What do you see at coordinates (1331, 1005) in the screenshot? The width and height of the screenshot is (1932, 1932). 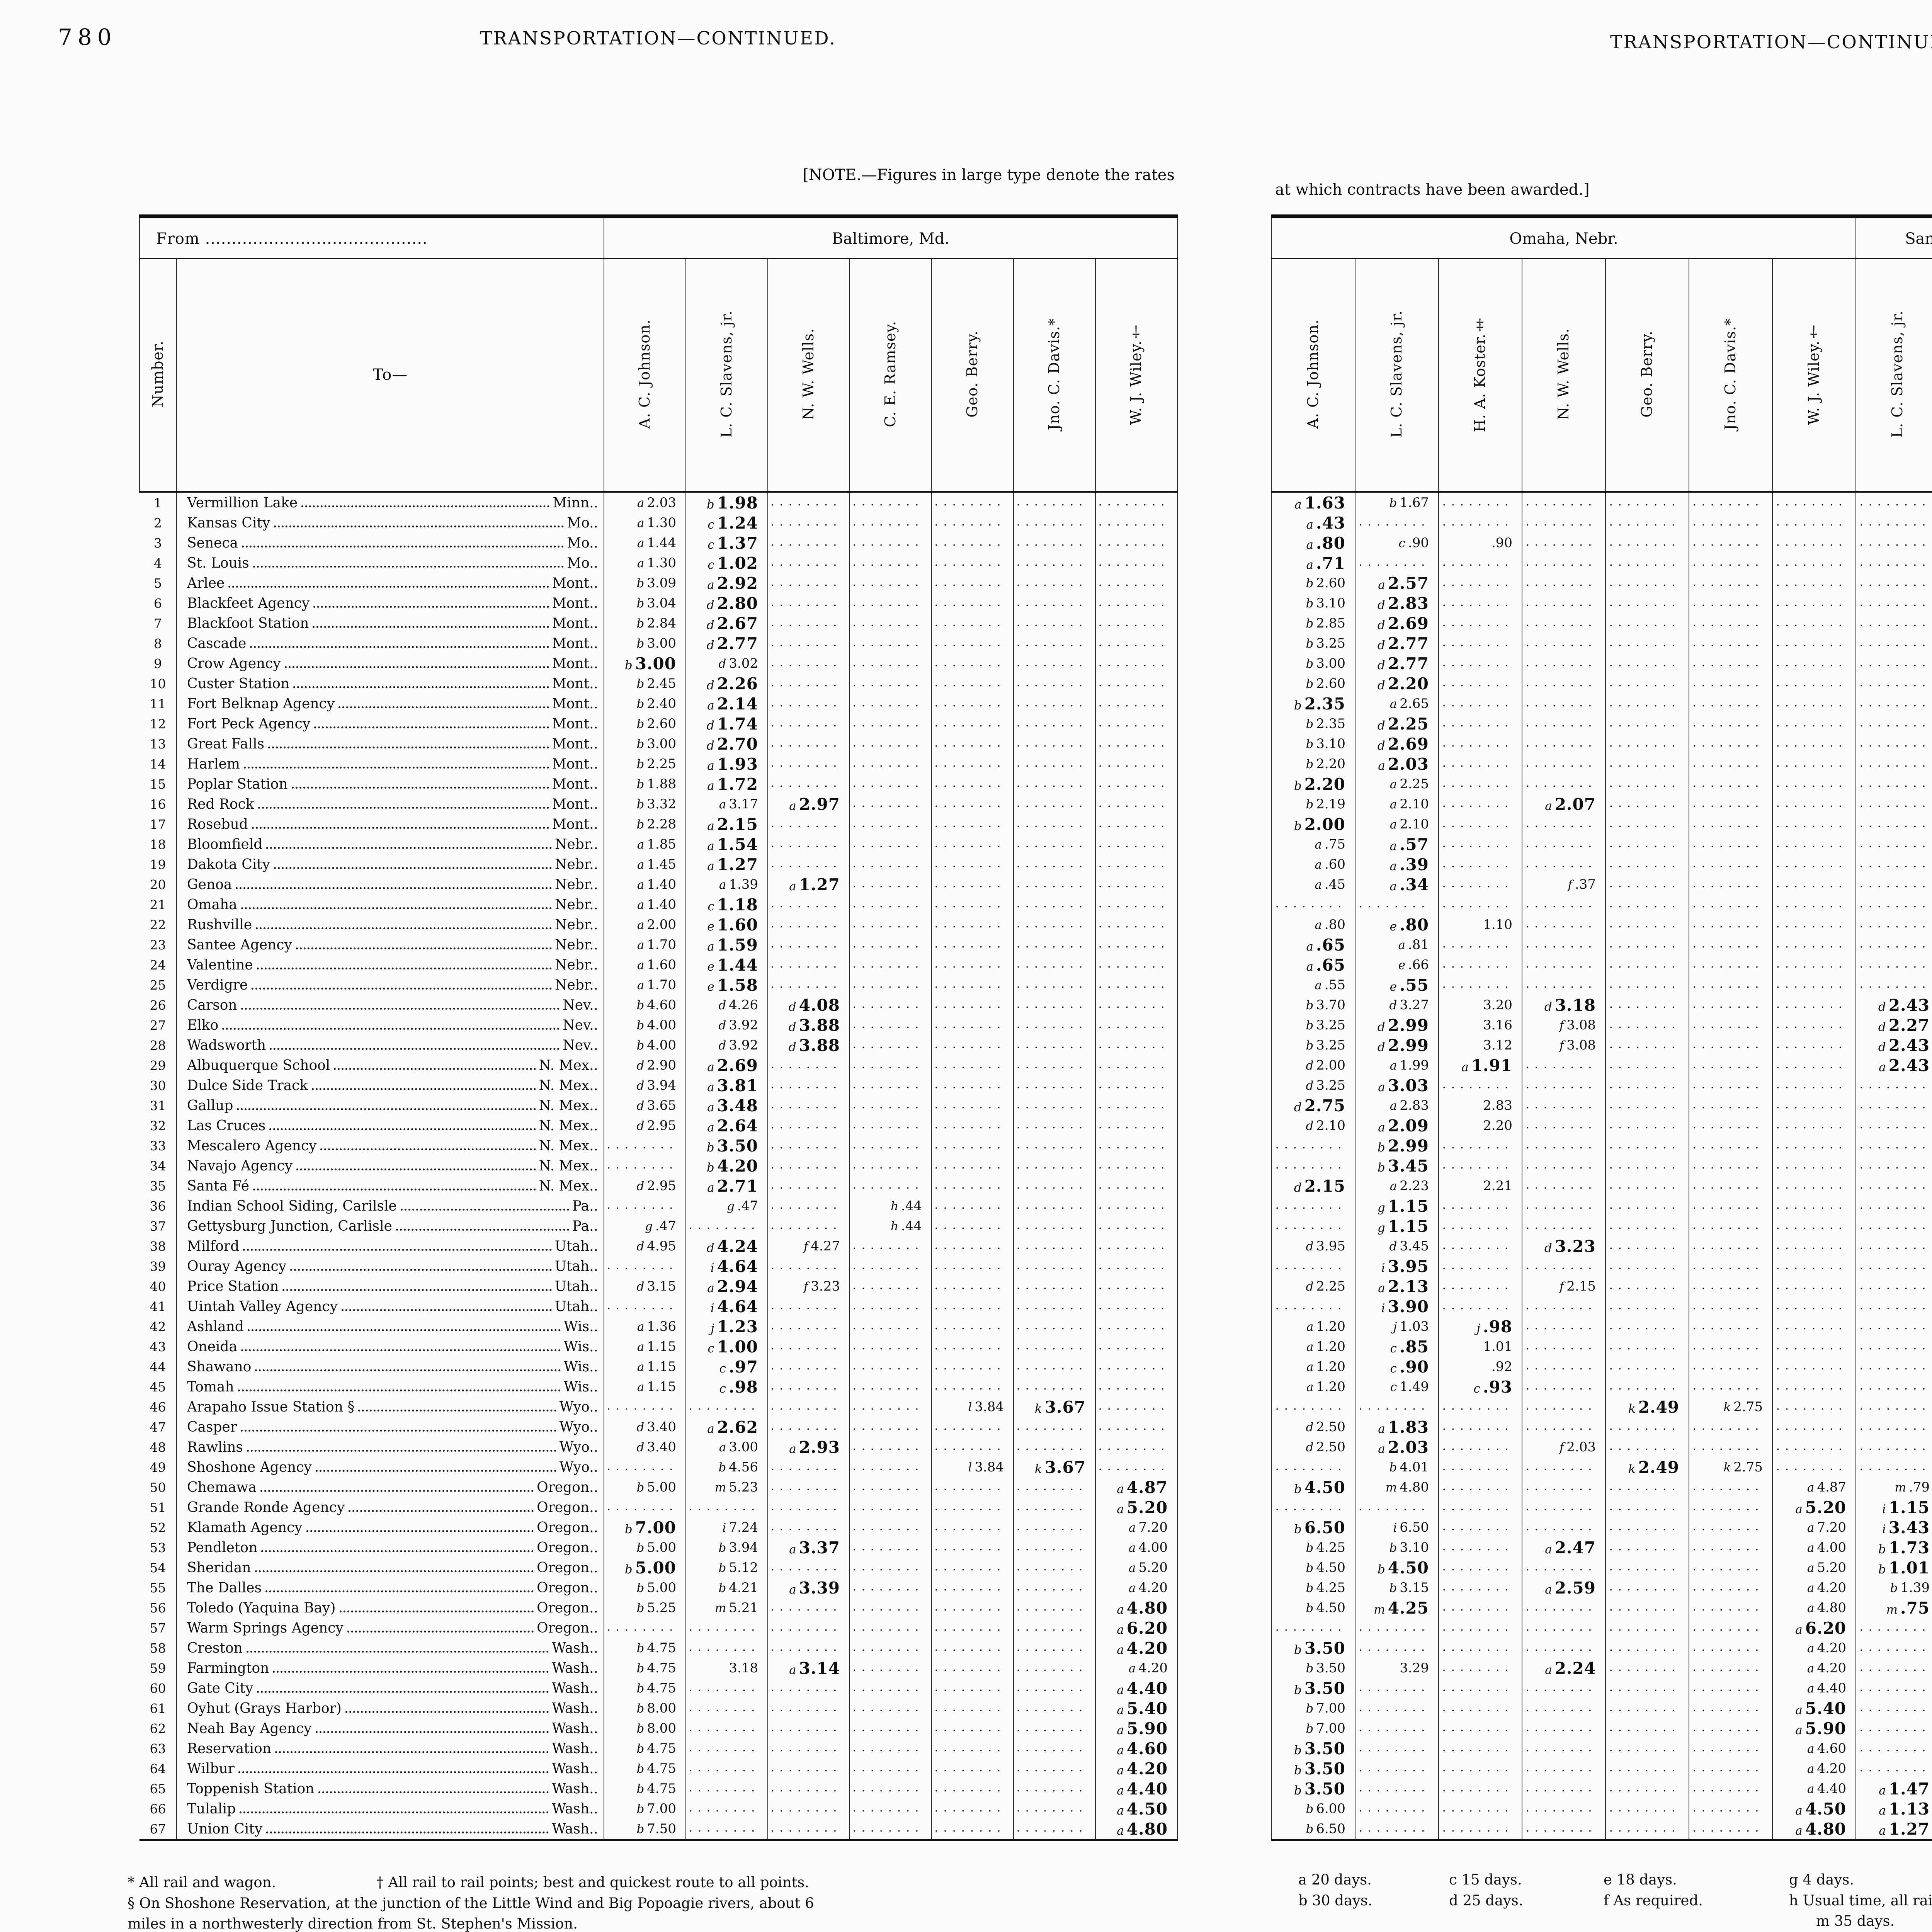 I see `rate-value: 3.70` at bounding box center [1331, 1005].